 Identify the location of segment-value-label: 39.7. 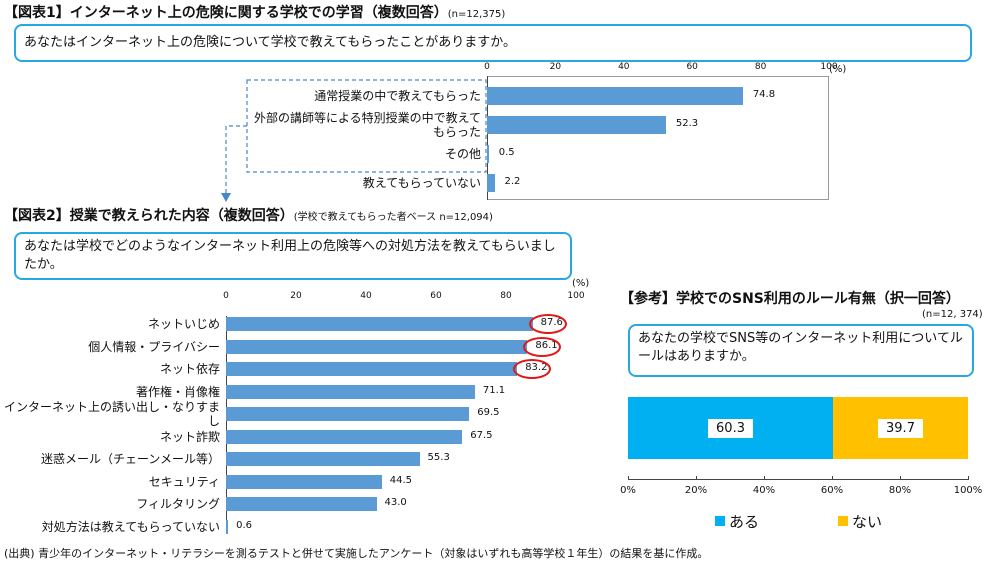
(900, 428).